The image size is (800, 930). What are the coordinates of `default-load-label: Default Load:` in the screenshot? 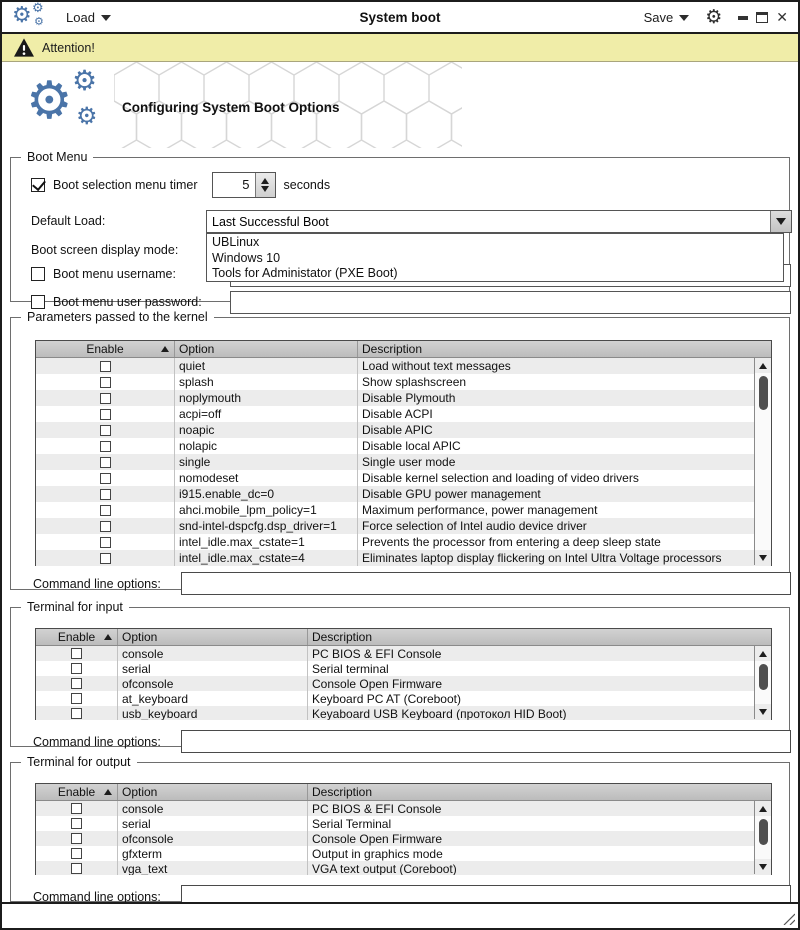 It's located at (68, 221).